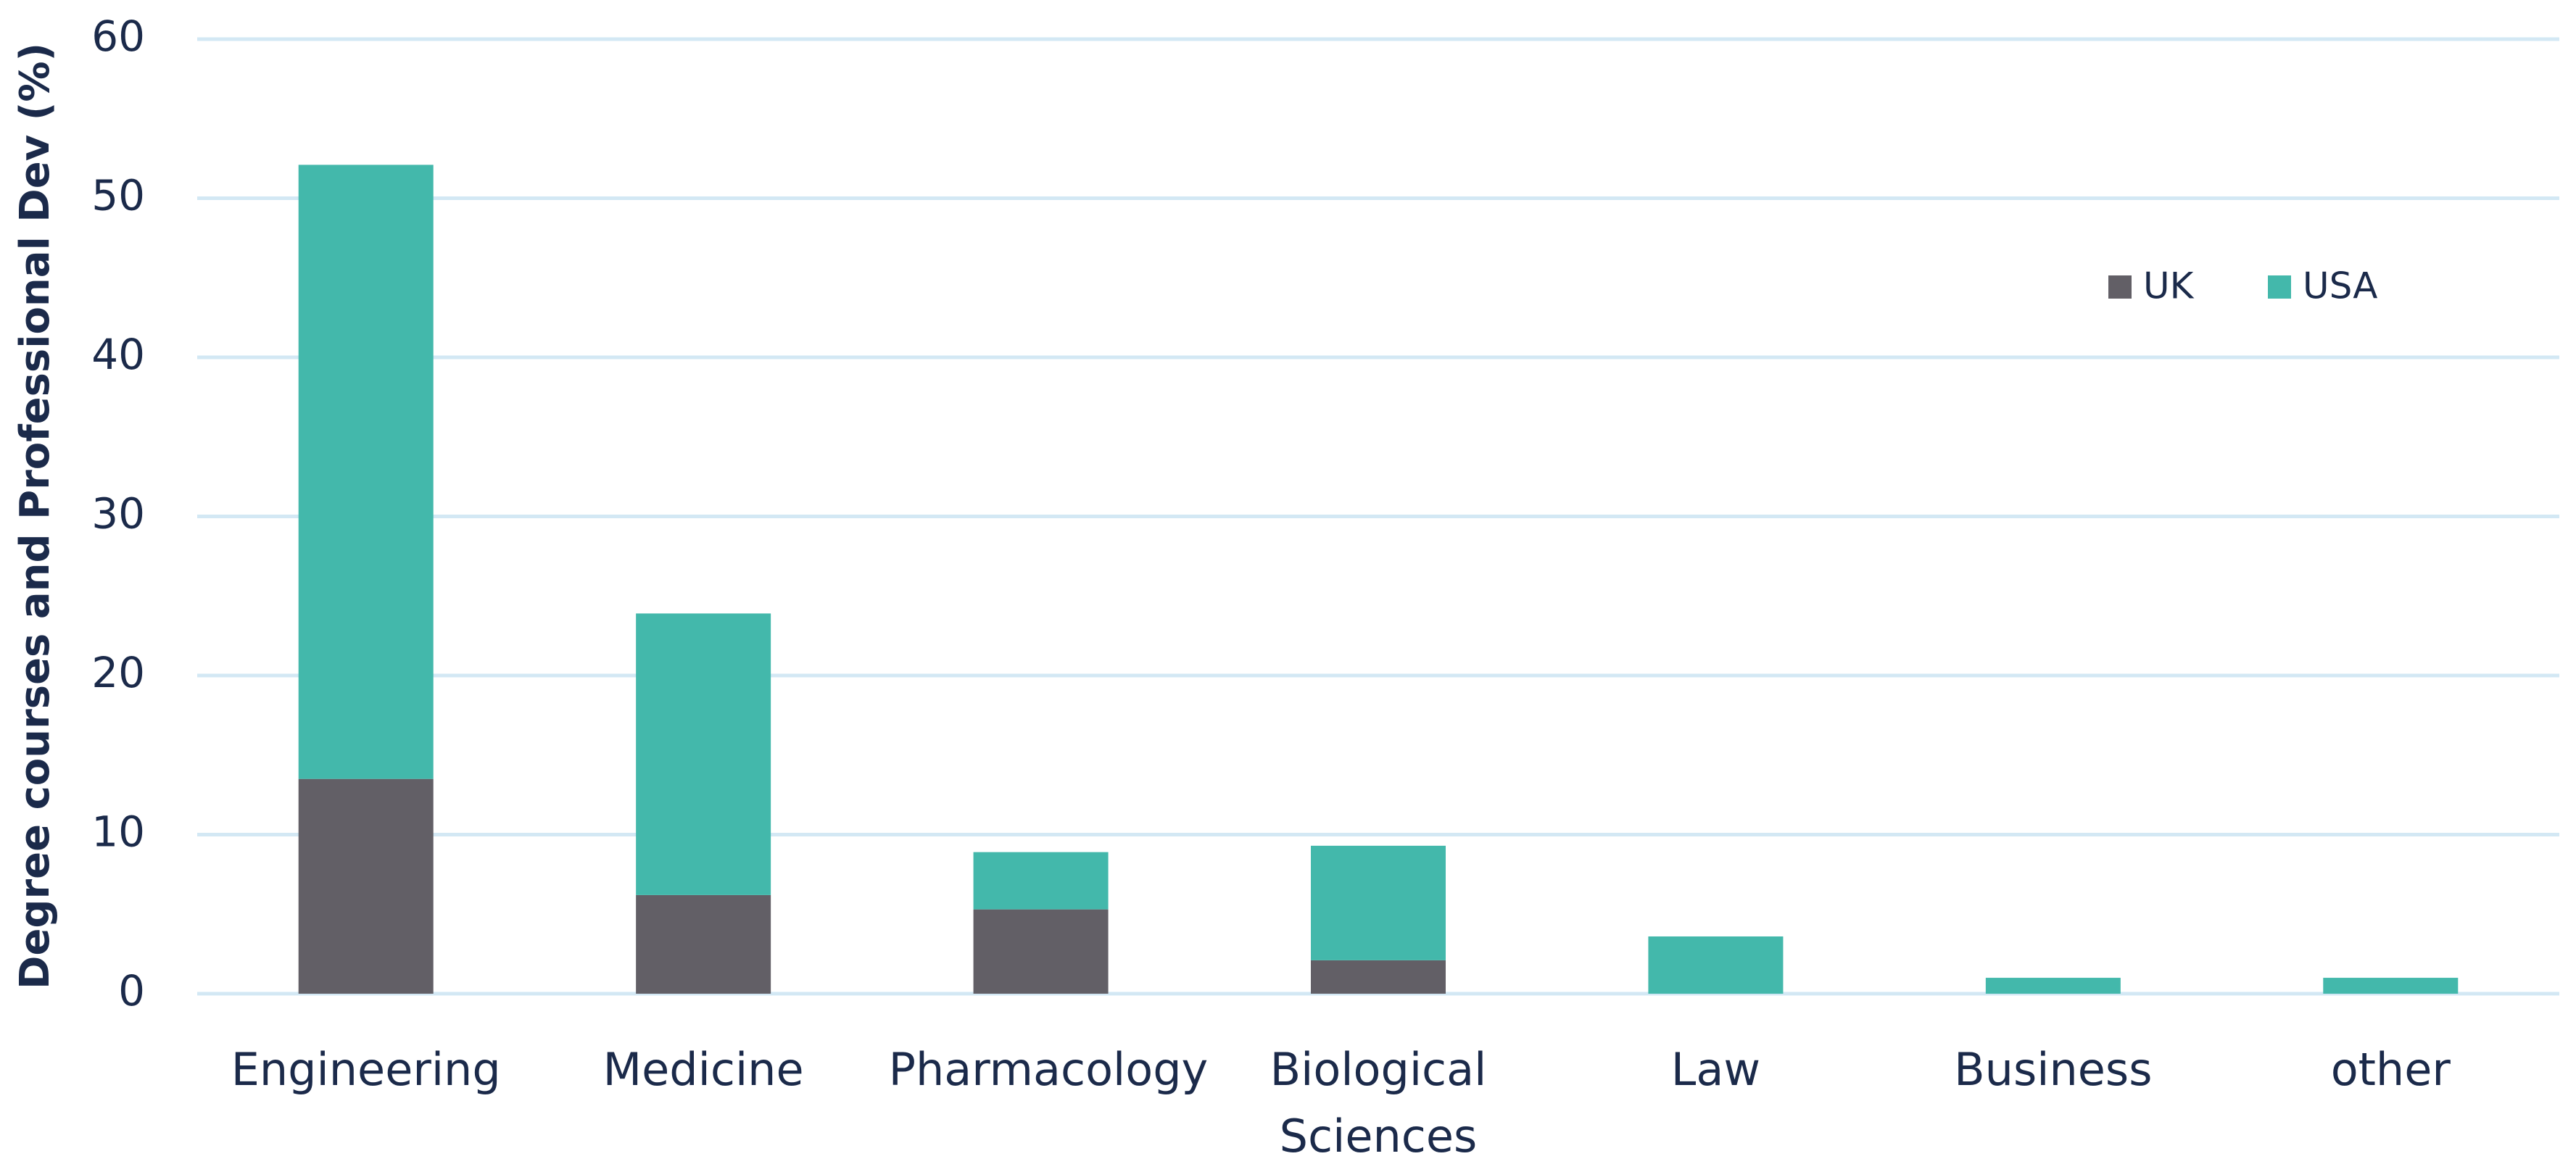 The width and height of the screenshot is (2576, 1172). What do you see at coordinates (366, 1069) in the screenshot?
I see `x-tick-label: Engineering` at bounding box center [366, 1069].